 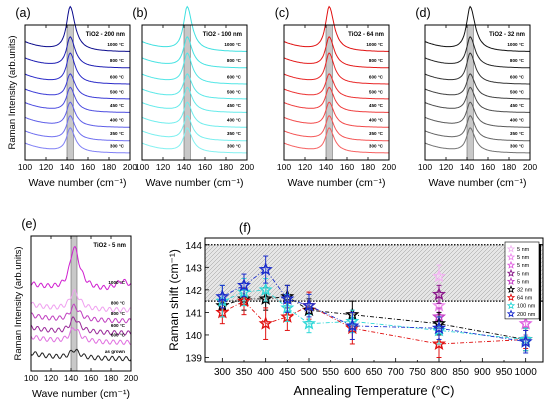 What do you see at coordinates (417, 372) in the screenshot?
I see `x-tick-label: 750` at bounding box center [417, 372].